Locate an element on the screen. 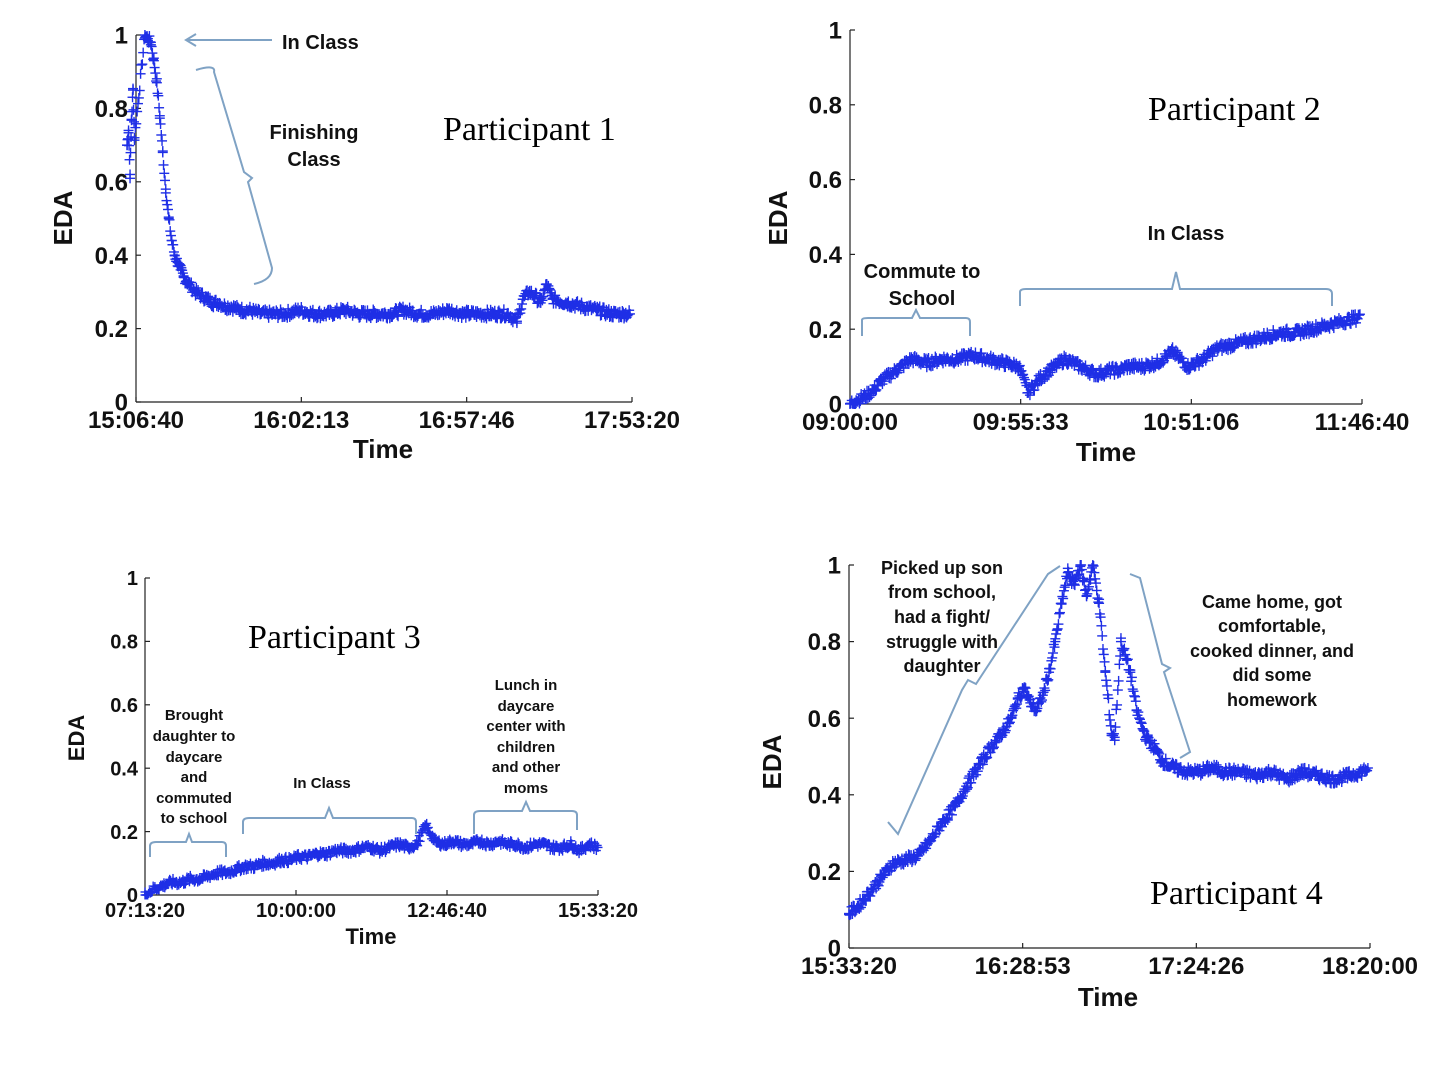 The width and height of the screenshot is (1436, 1068). p2-y-tick-label: 0.2 is located at coordinates (825, 330).